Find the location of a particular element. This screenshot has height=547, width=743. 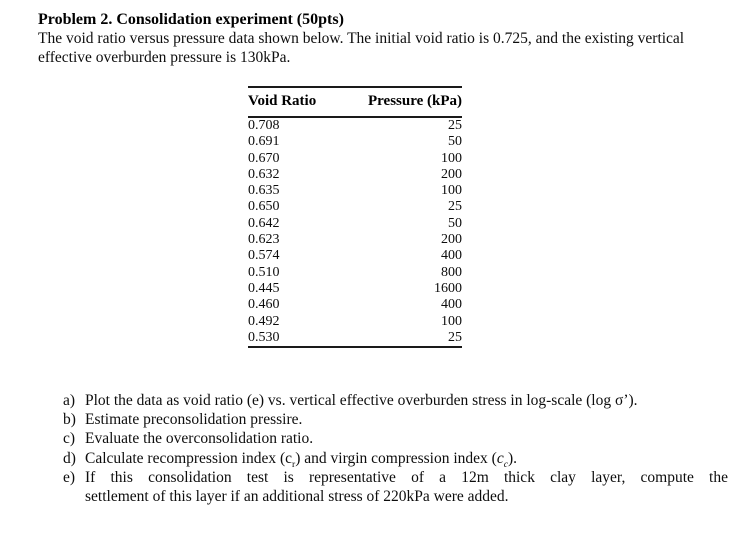

table-head: Void Ratio Pressure (kPa) is located at coordinates (355, 102).